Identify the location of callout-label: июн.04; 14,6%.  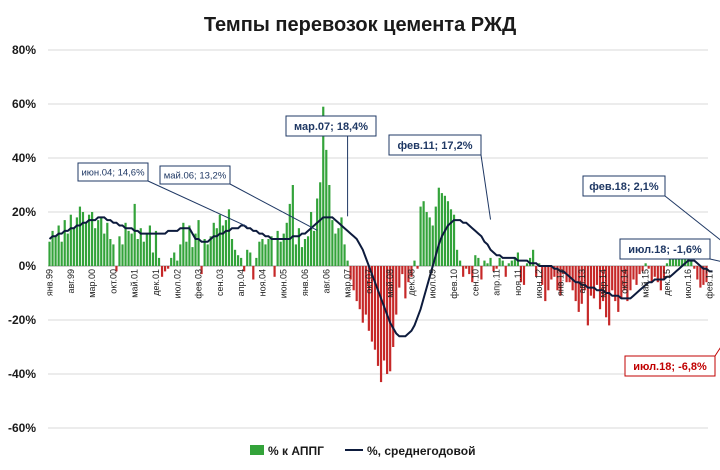
(113, 173).